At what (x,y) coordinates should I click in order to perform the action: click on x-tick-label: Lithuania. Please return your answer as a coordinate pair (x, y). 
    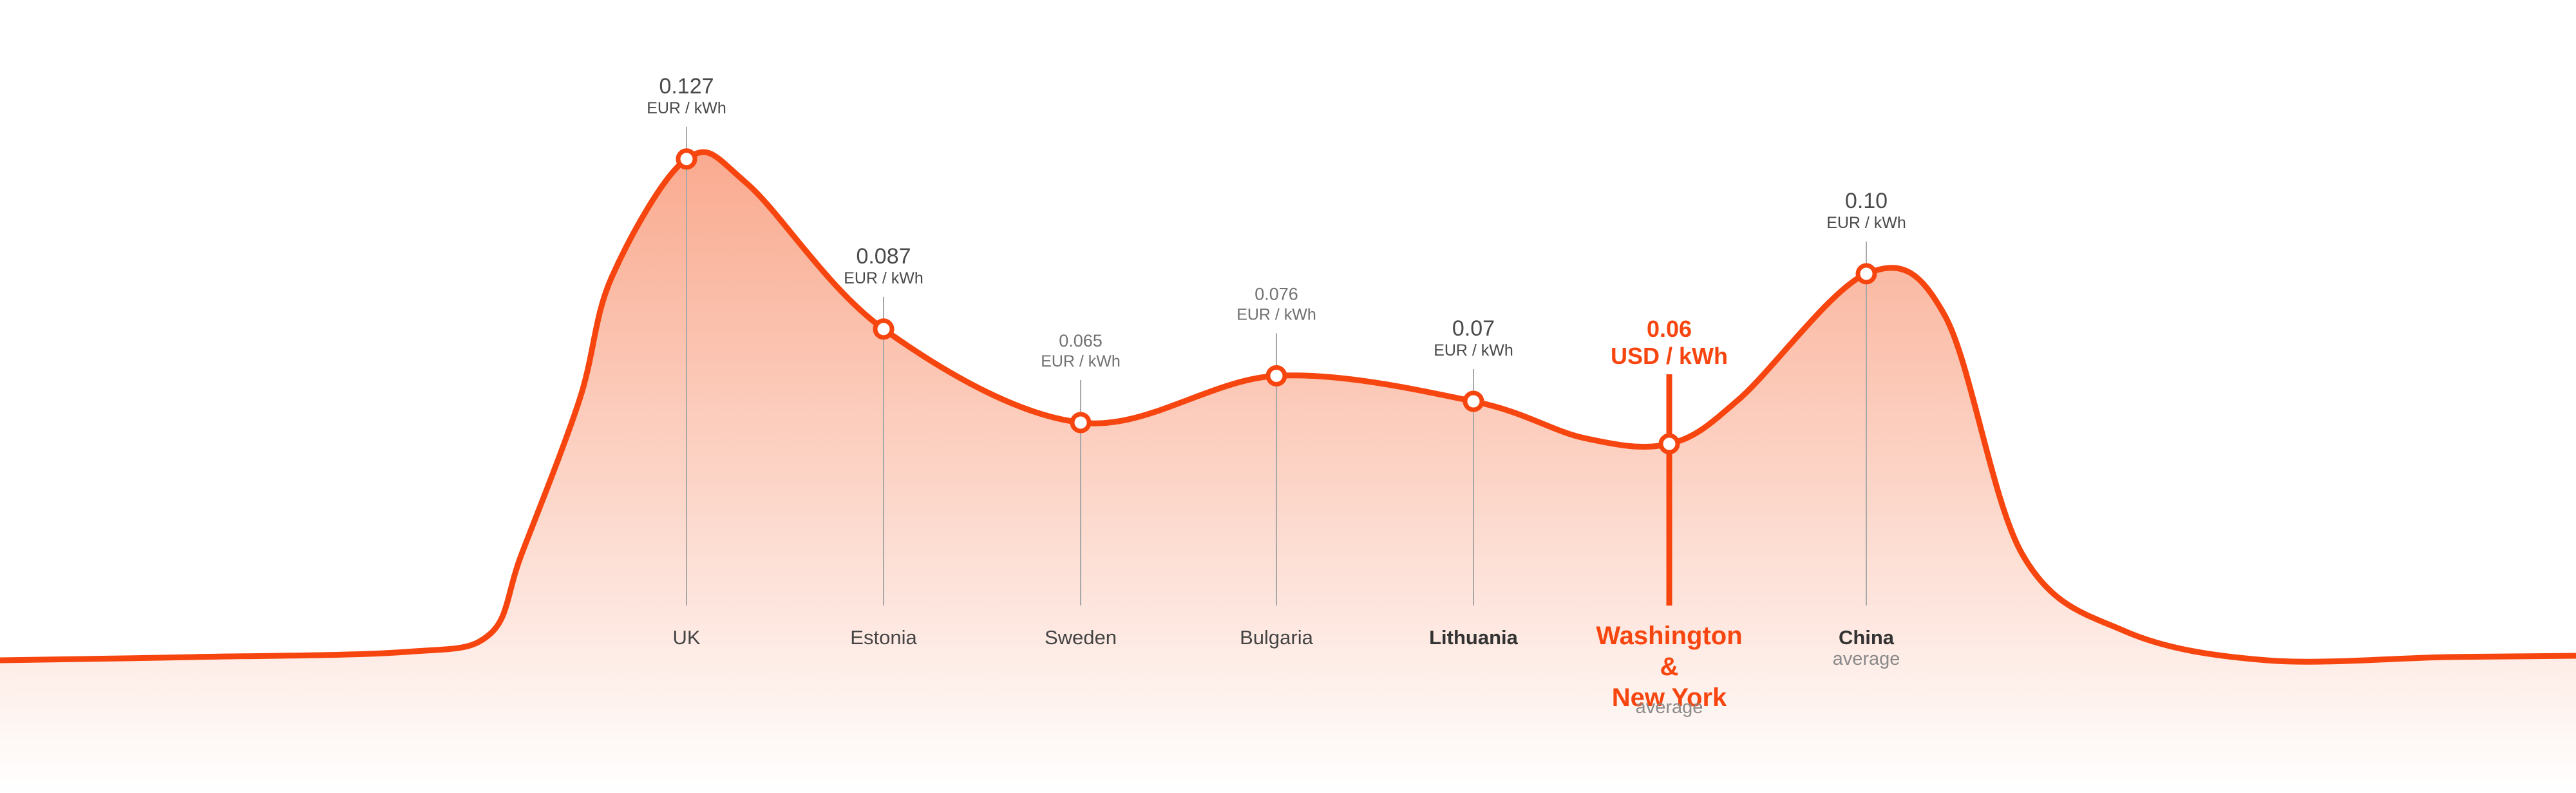
    Looking at the image, I should click on (1474, 637).